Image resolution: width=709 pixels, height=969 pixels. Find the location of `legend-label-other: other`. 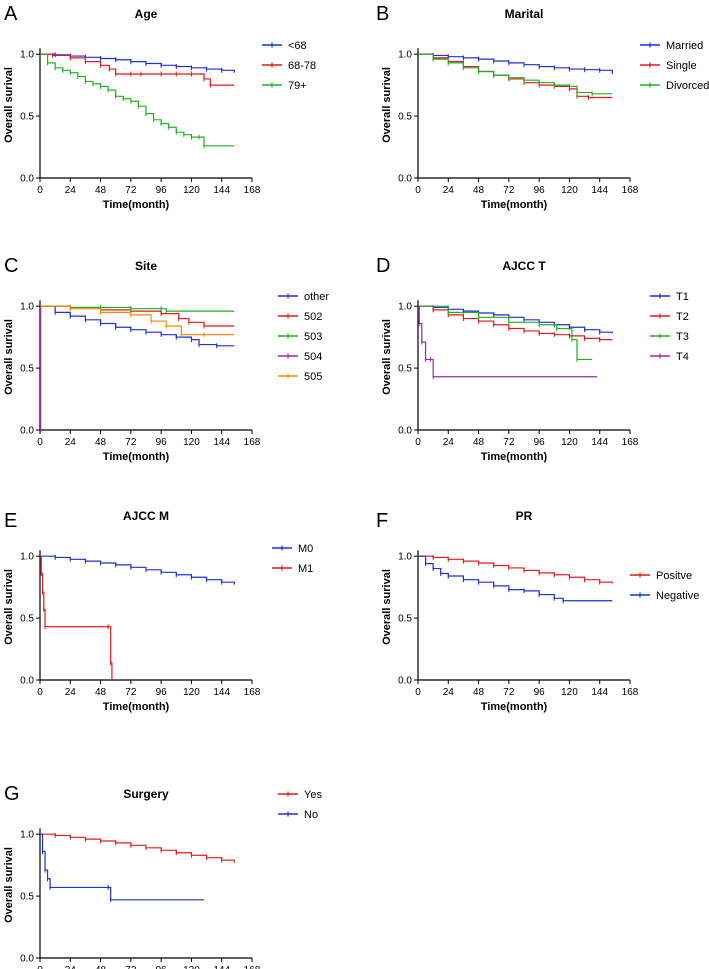

legend-label-other: other is located at coordinates (316, 297).